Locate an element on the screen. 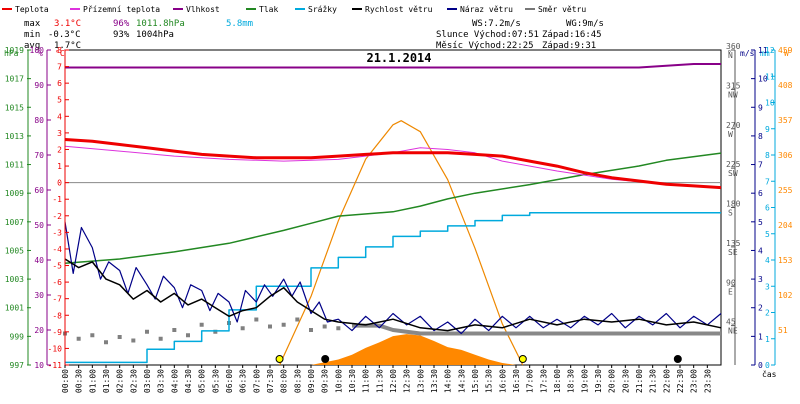 Image resolution: width=800 pixels, height=404 pixels. time-label: 08:30 is located at coordinates (297, 381).